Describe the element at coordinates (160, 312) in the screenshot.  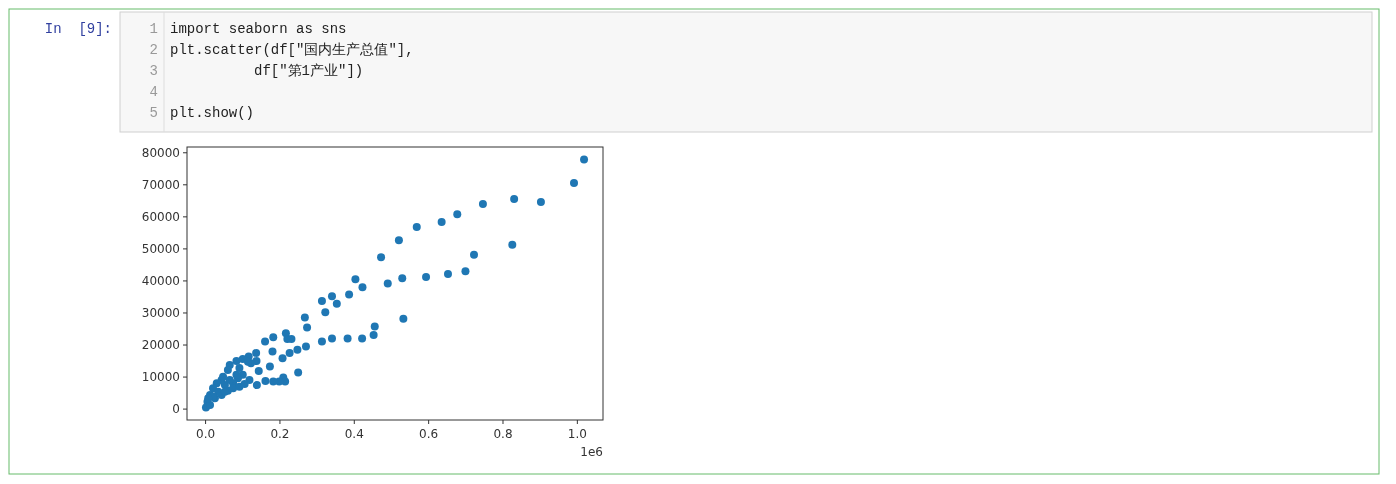
I see `y-tick-label: 30000` at that location.